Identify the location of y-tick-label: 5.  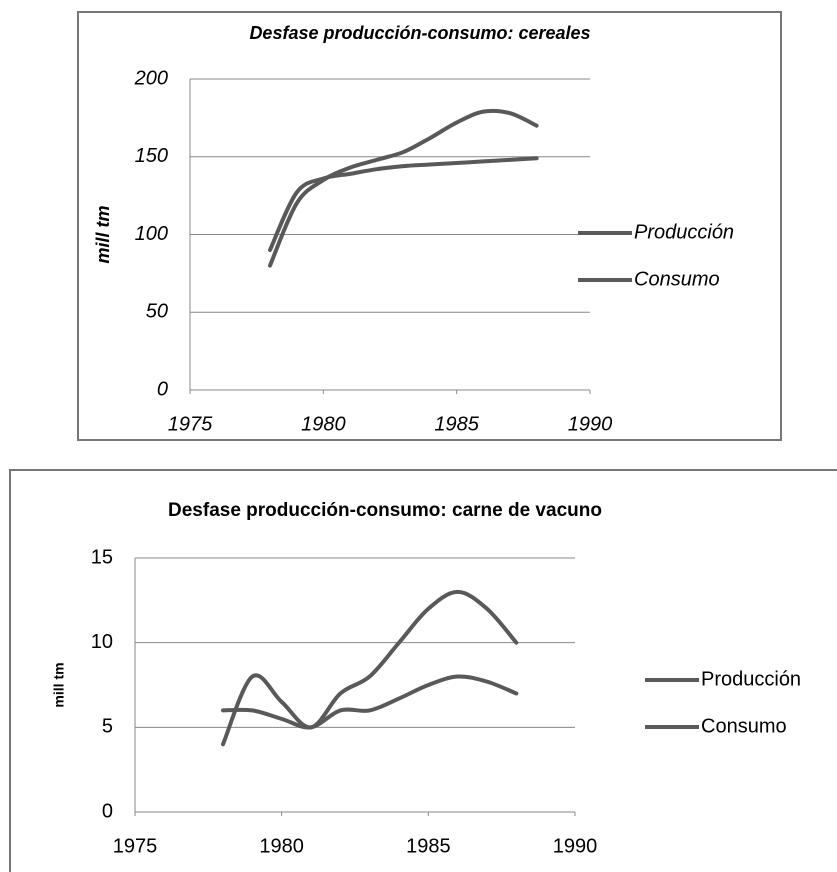
(107, 727).